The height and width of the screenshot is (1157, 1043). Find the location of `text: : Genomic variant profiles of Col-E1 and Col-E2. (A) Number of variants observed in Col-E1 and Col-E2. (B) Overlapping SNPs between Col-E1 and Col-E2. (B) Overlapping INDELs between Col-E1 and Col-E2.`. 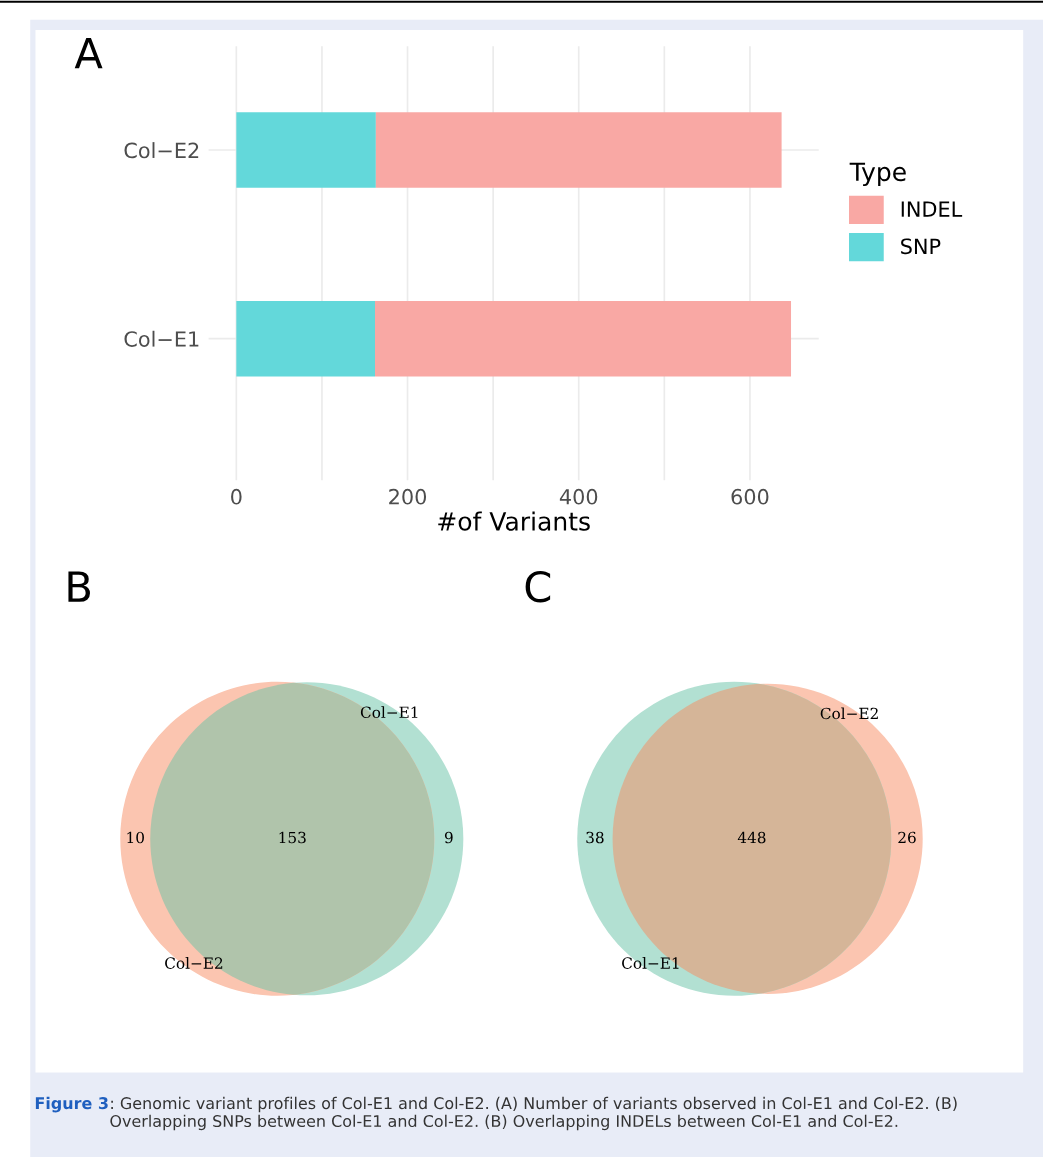

text: : Genomic variant profiles of Col-E1 and Col-E2. (A) Number of variants observed in Col-E1 and Col-E2. (B) Overlapping SNPs between Col-E1 and Col-E2. (B) Overlapping INDELs between Col-E1 and Col-E2. is located at coordinates (533, 1113).